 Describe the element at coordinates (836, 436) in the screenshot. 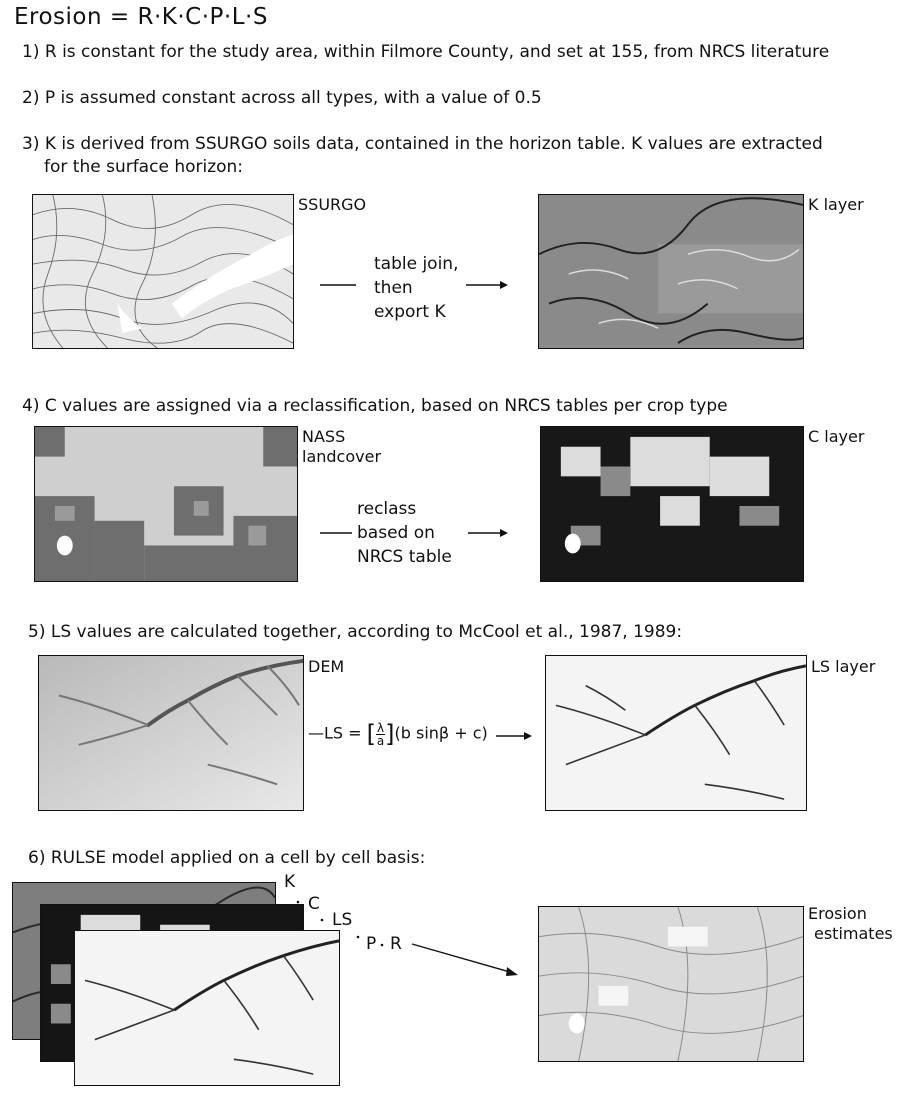

I see `c-layer-label: C layer` at that location.